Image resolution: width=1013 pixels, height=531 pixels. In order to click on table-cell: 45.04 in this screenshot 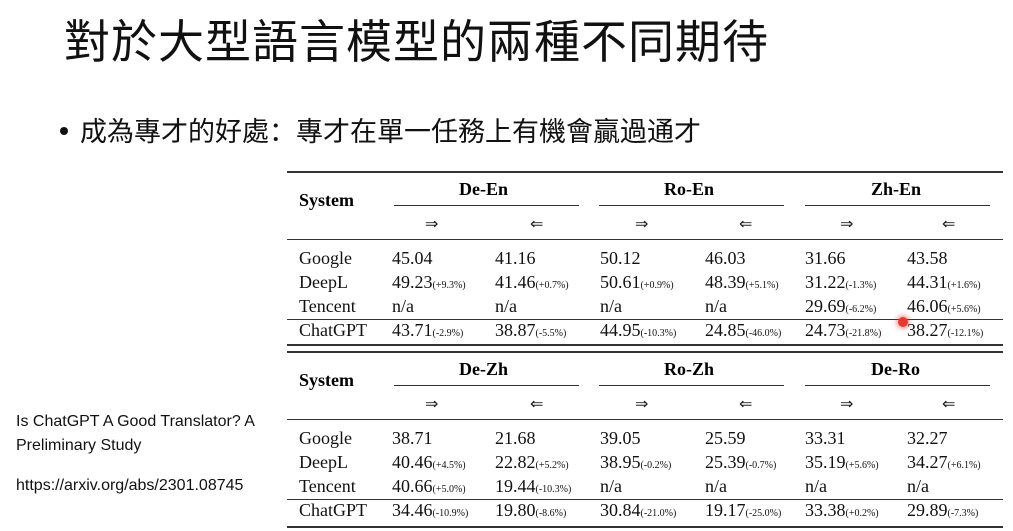, I will do `click(412, 258)`.